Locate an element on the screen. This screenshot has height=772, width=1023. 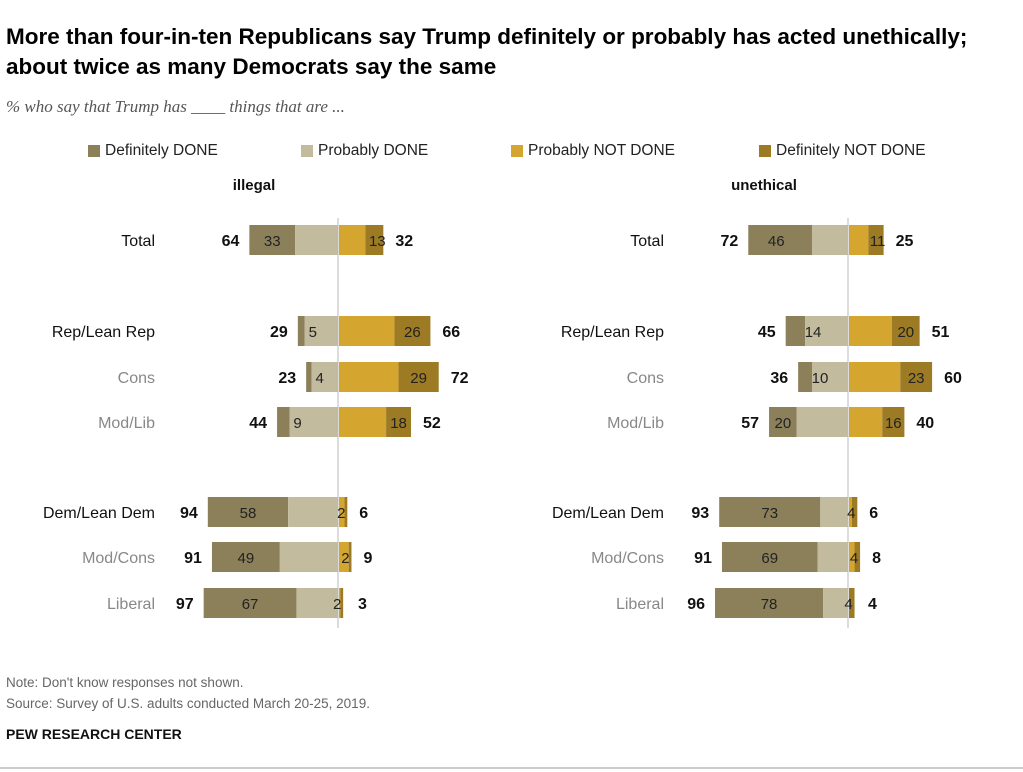
row-label: Liberal is located at coordinates (640, 604).